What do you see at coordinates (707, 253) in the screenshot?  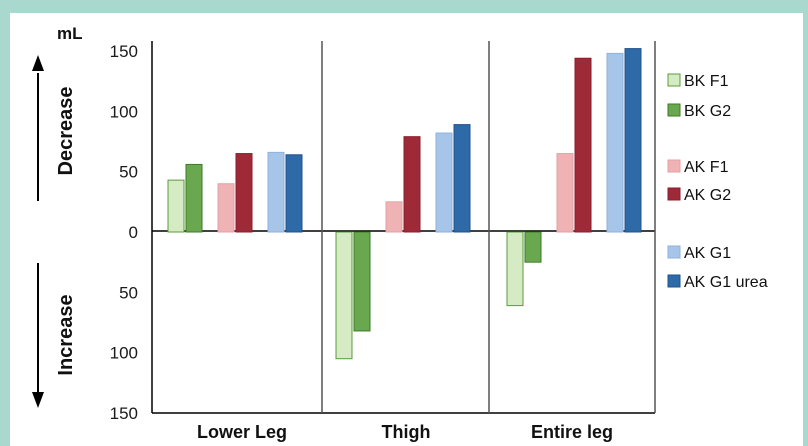 I see `legend-label: AK G1` at bounding box center [707, 253].